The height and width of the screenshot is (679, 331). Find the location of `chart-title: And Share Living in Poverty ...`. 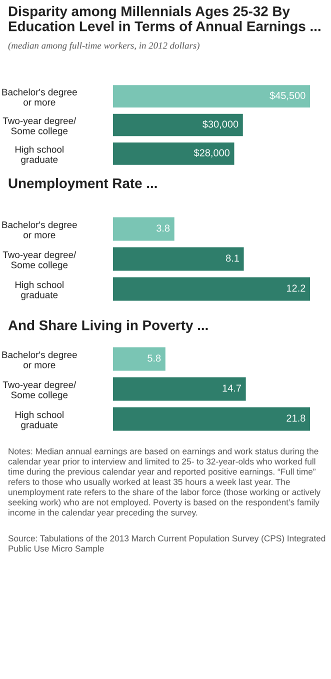

chart-title: And Share Living in Poverty ... is located at coordinates (108, 327).